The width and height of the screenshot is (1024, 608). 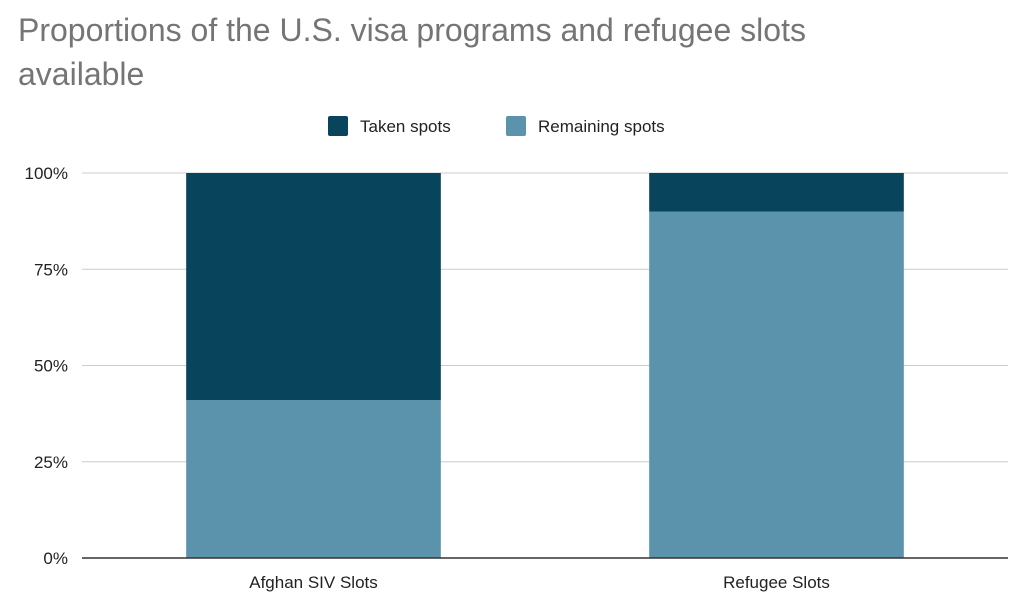 What do you see at coordinates (55, 558) in the screenshot?
I see `y-tick-label: 0%` at bounding box center [55, 558].